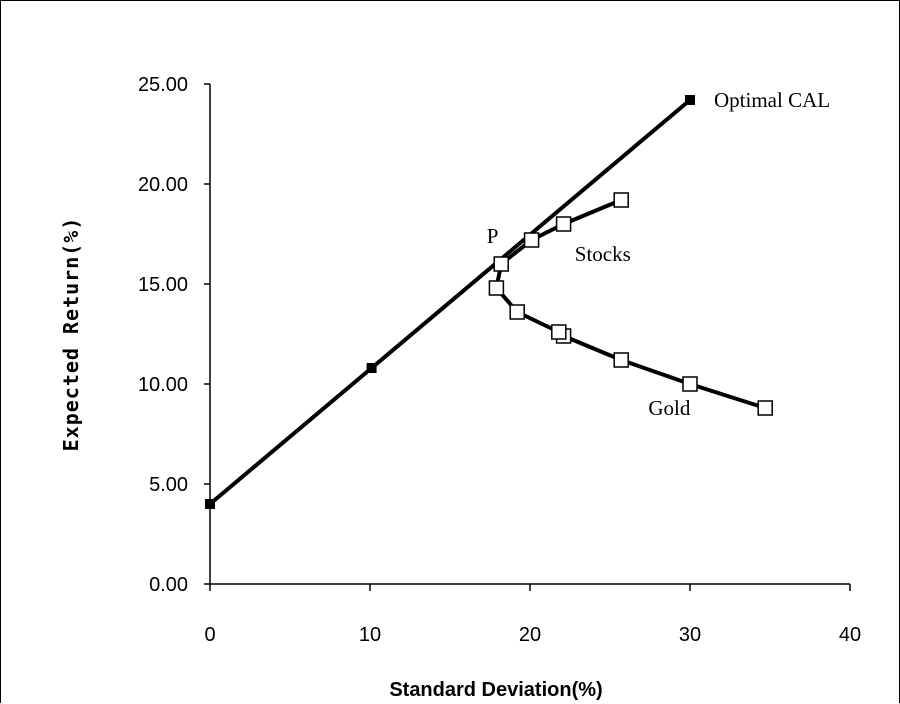  What do you see at coordinates (530, 635) in the screenshot?
I see `x-tick-label: 20` at bounding box center [530, 635].